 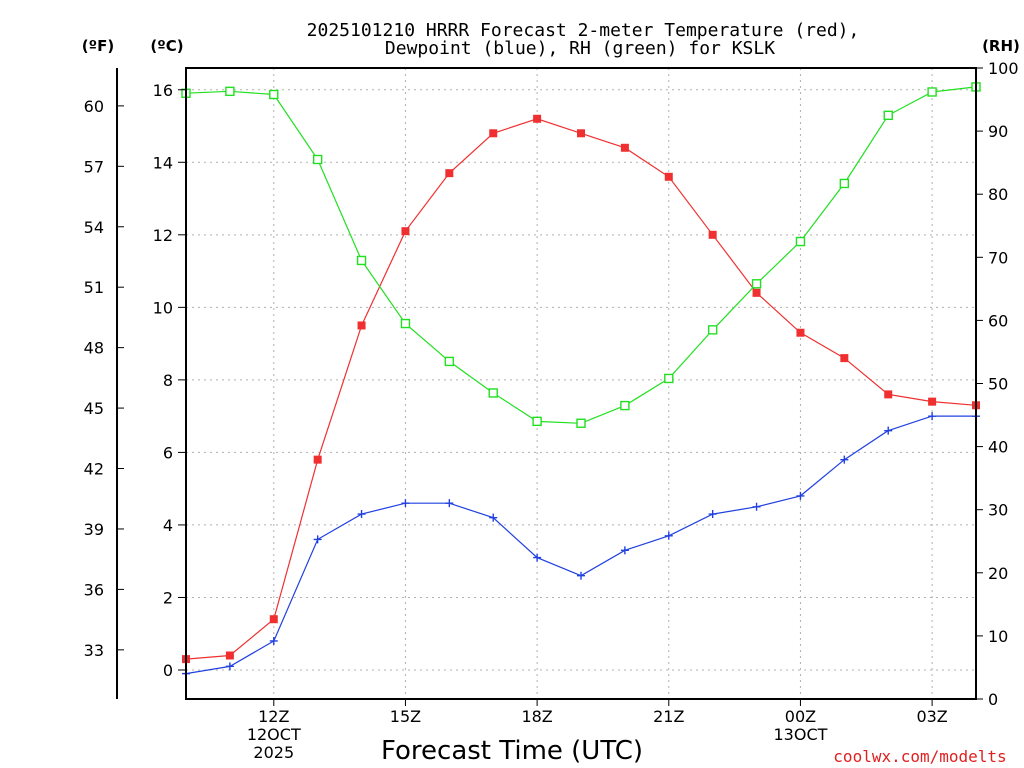 What do you see at coordinates (94, 287) in the screenshot?
I see `fahrenheit-tick-label: 51` at bounding box center [94, 287].